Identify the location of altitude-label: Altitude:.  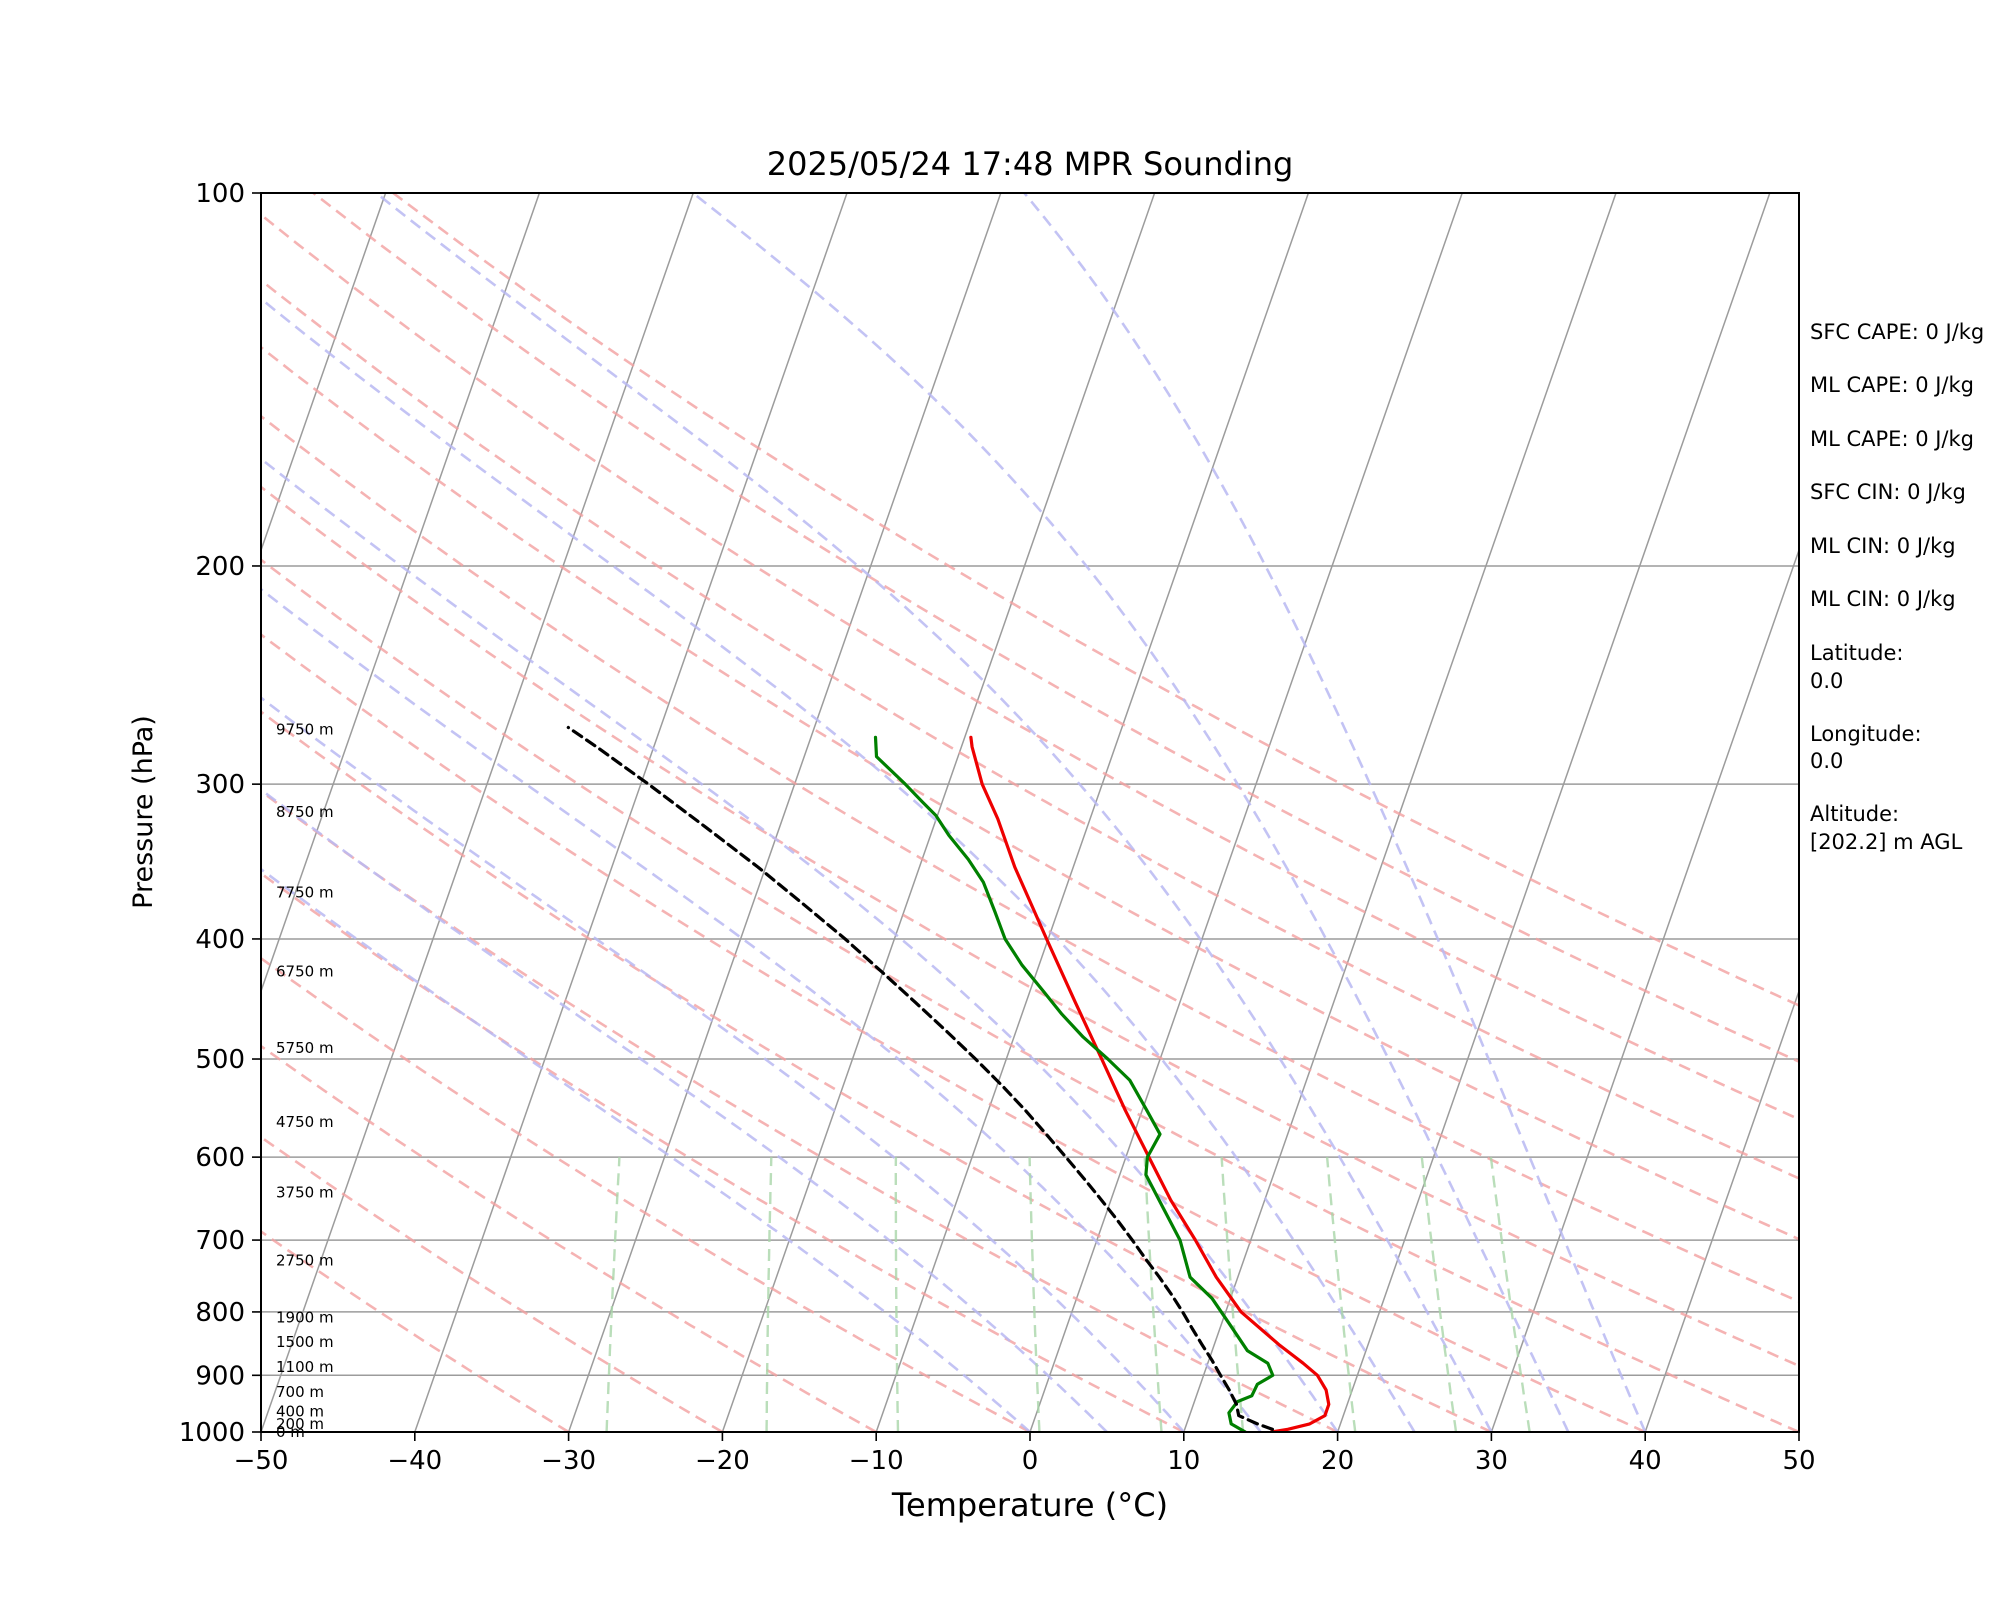
(1854, 814).